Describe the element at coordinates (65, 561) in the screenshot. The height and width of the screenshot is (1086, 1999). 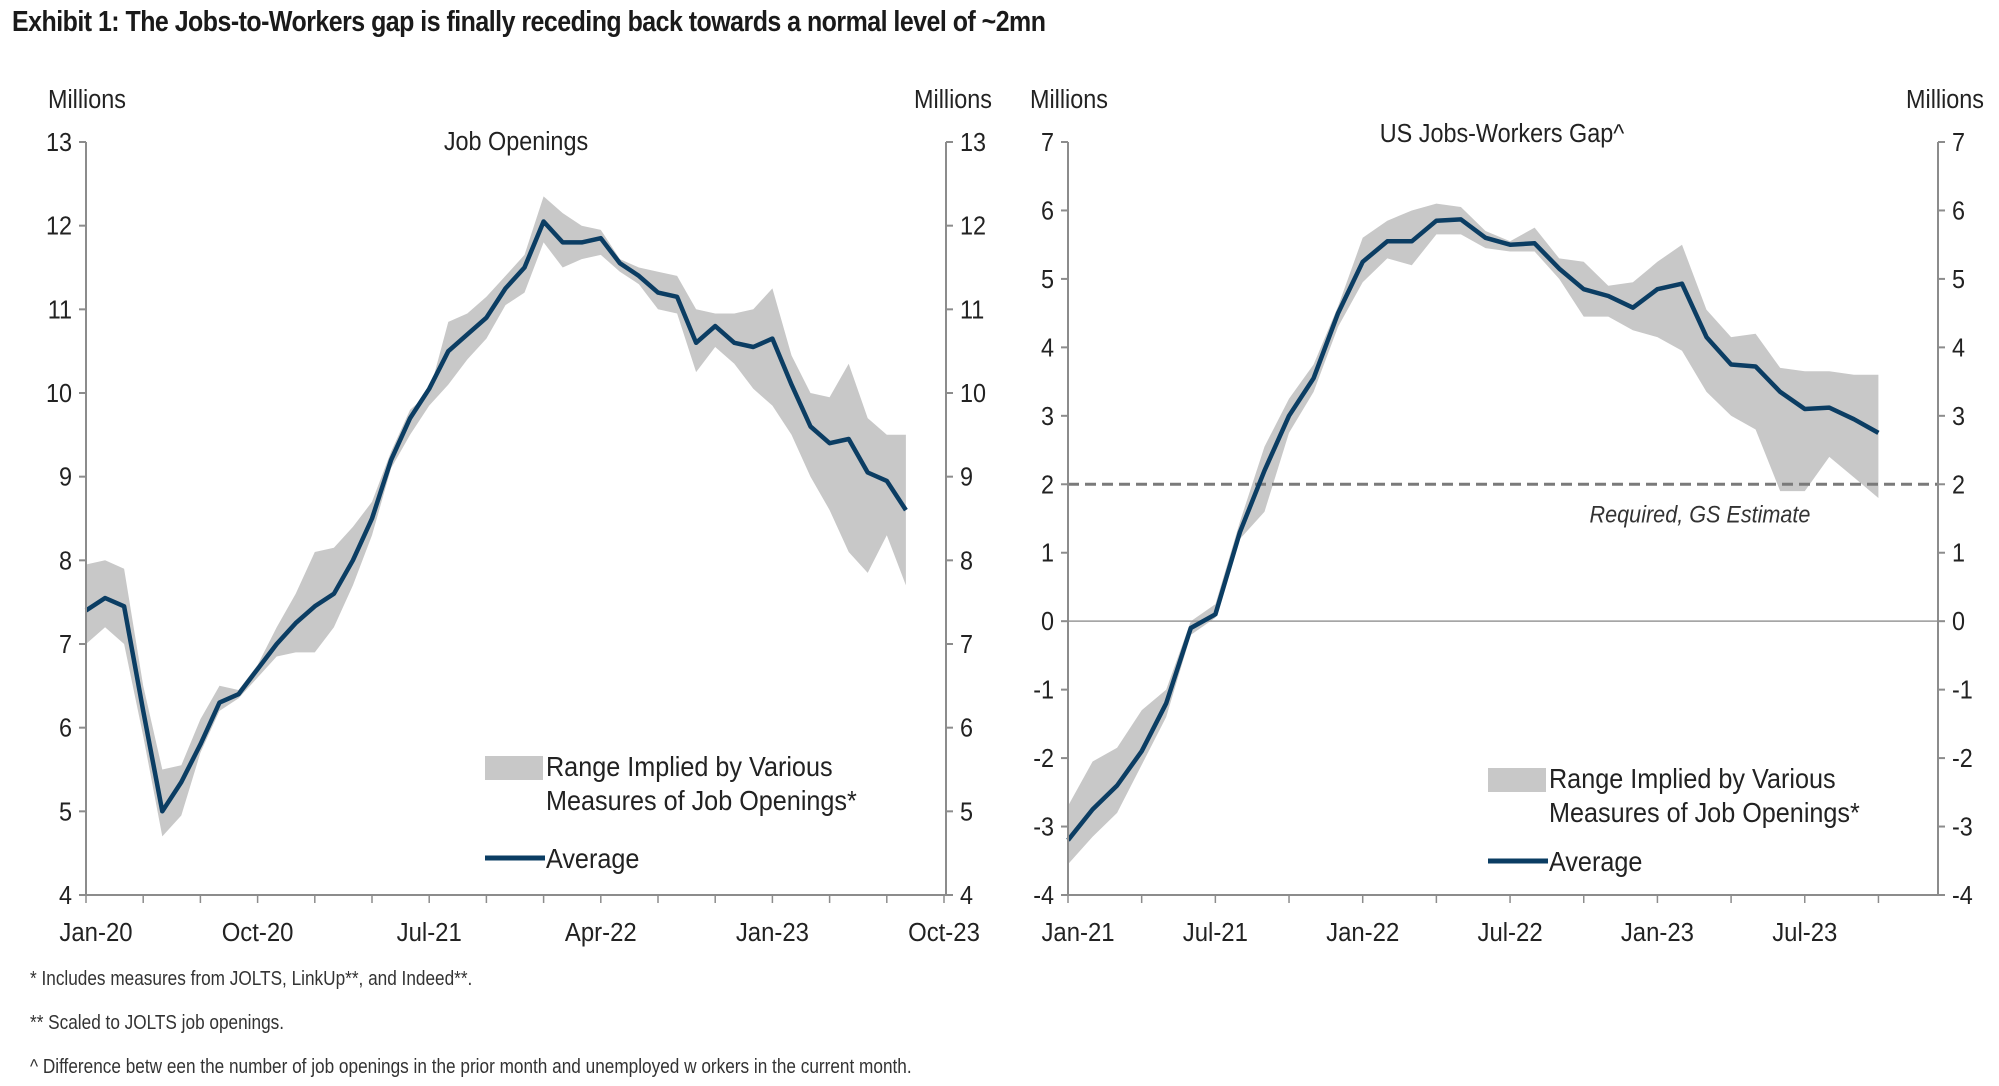
I see `y-tick-label-left: 8` at that location.